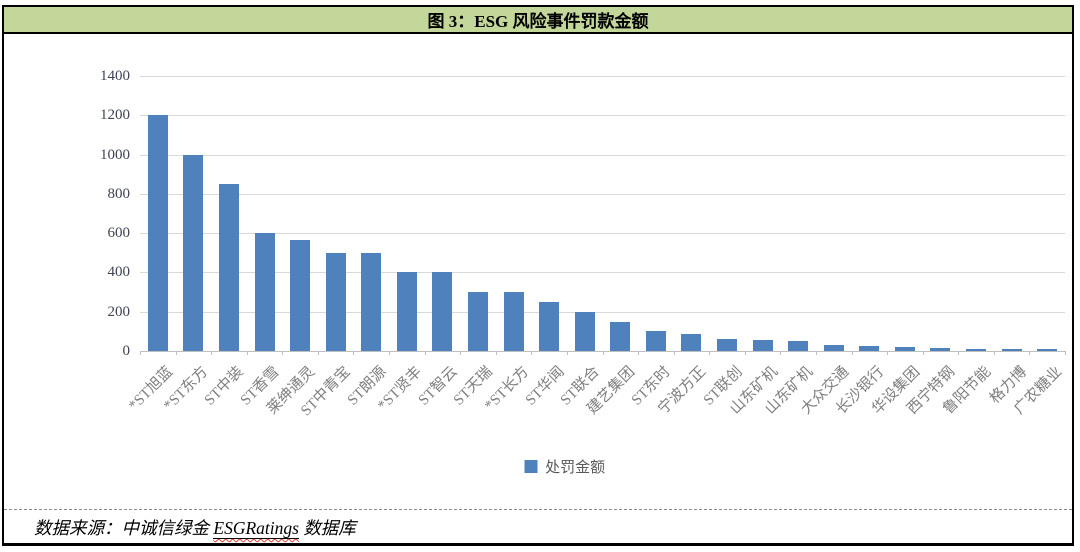  Describe the element at coordinates (119, 193) in the screenshot. I see `y-axis-tick-label: 800` at that location.